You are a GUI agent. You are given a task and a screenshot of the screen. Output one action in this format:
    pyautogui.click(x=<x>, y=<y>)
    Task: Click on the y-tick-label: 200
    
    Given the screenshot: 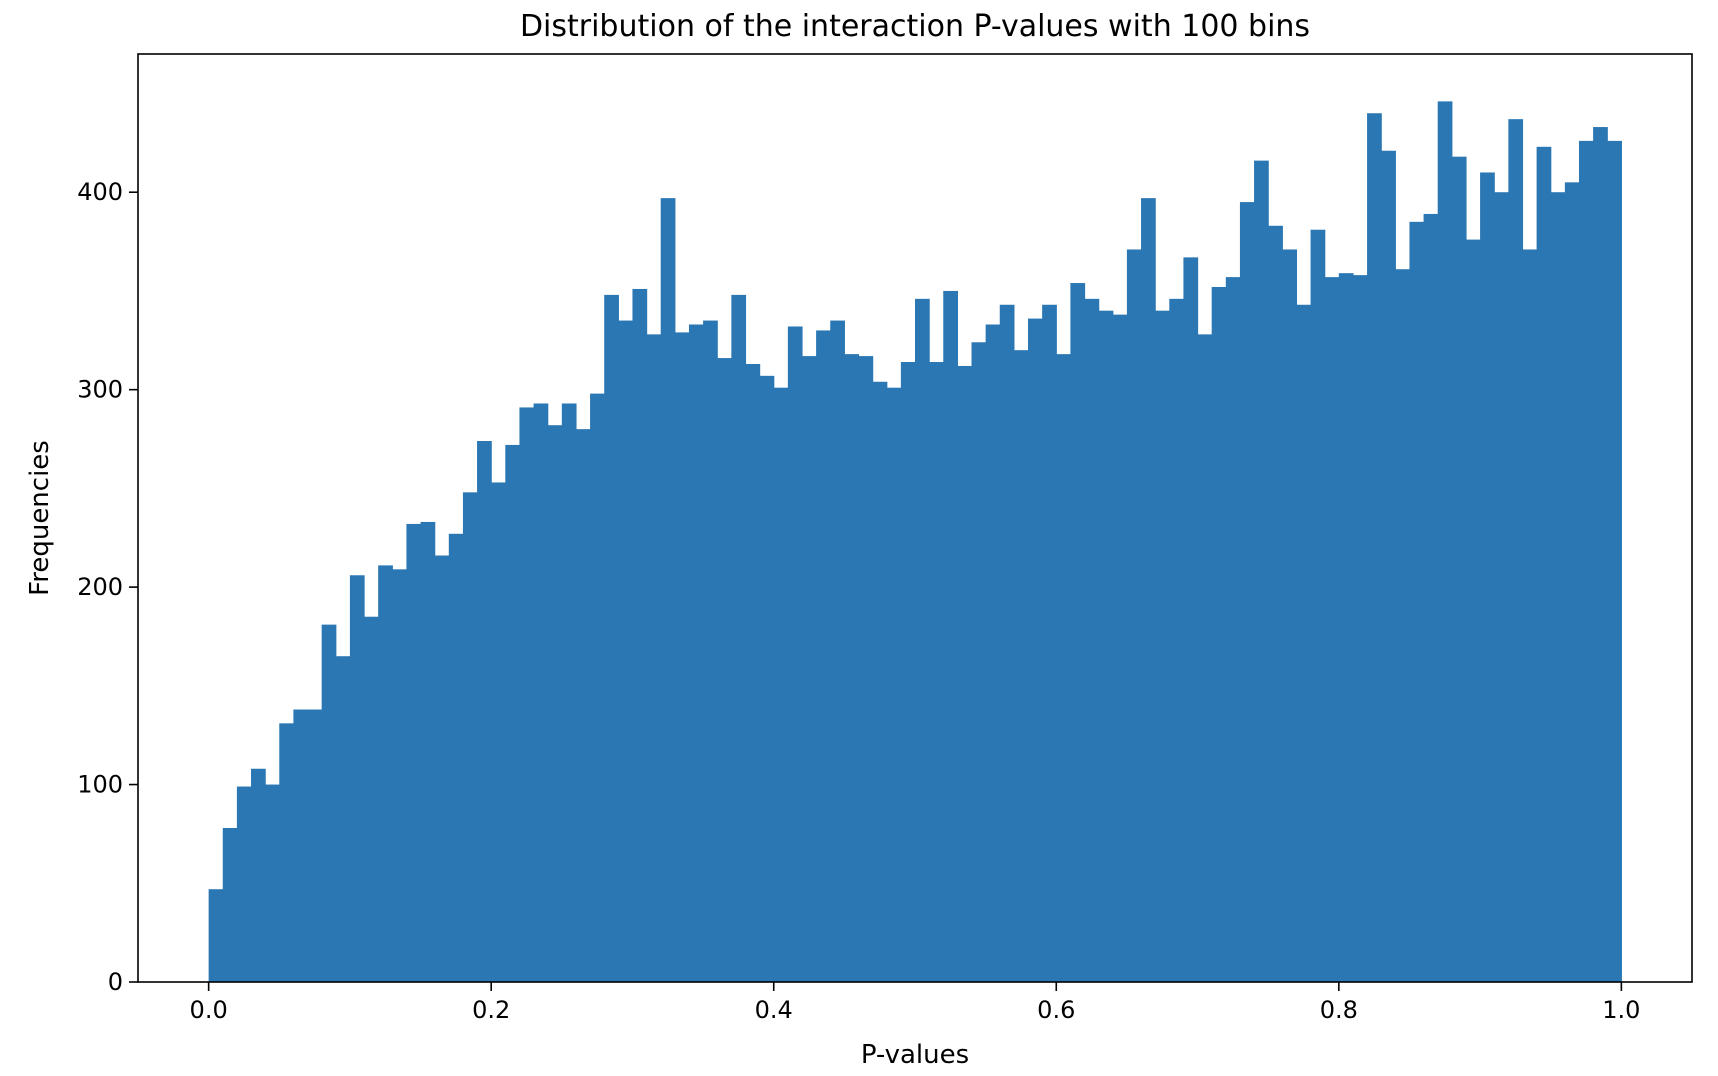 What is the action you would take?
    pyautogui.click(x=100, y=587)
    